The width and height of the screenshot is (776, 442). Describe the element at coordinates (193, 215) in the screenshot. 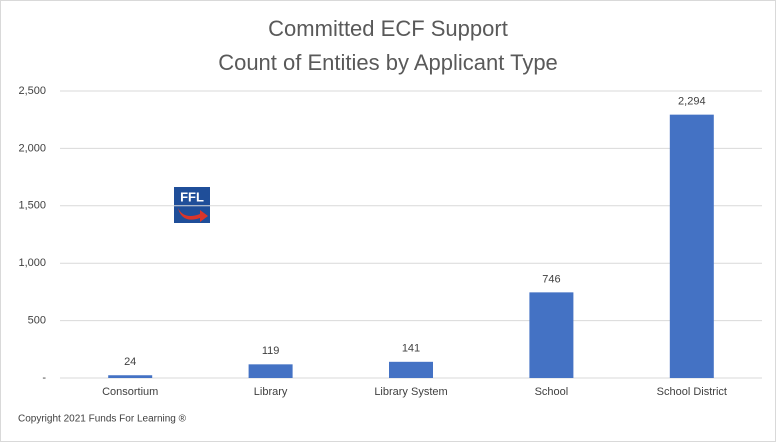

I see `logo-arrow` at that location.